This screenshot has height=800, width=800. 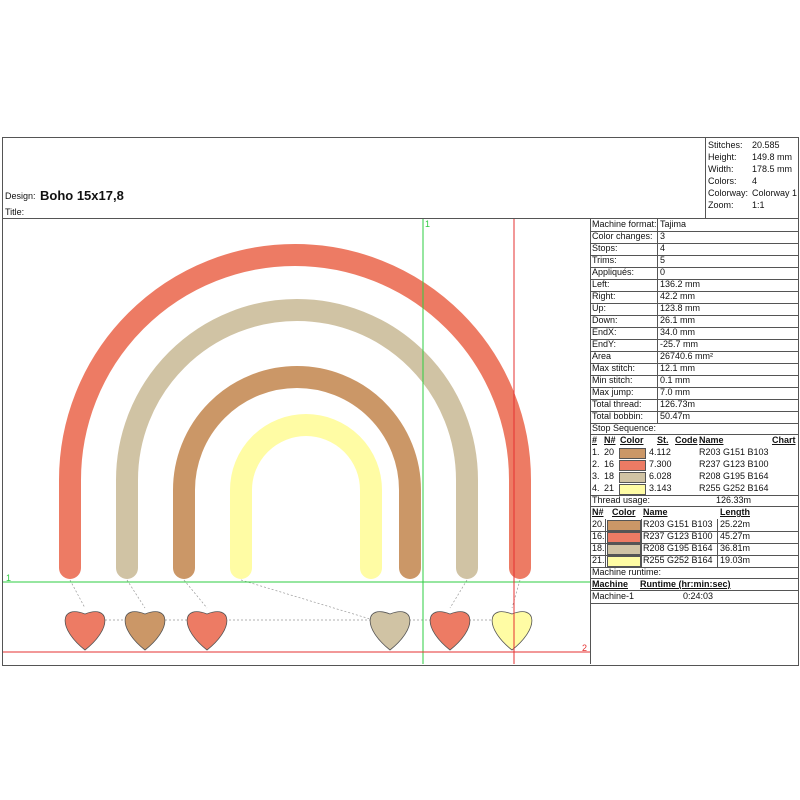 I want to click on stat-value: 149.8 mm, so click(x=772, y=157).